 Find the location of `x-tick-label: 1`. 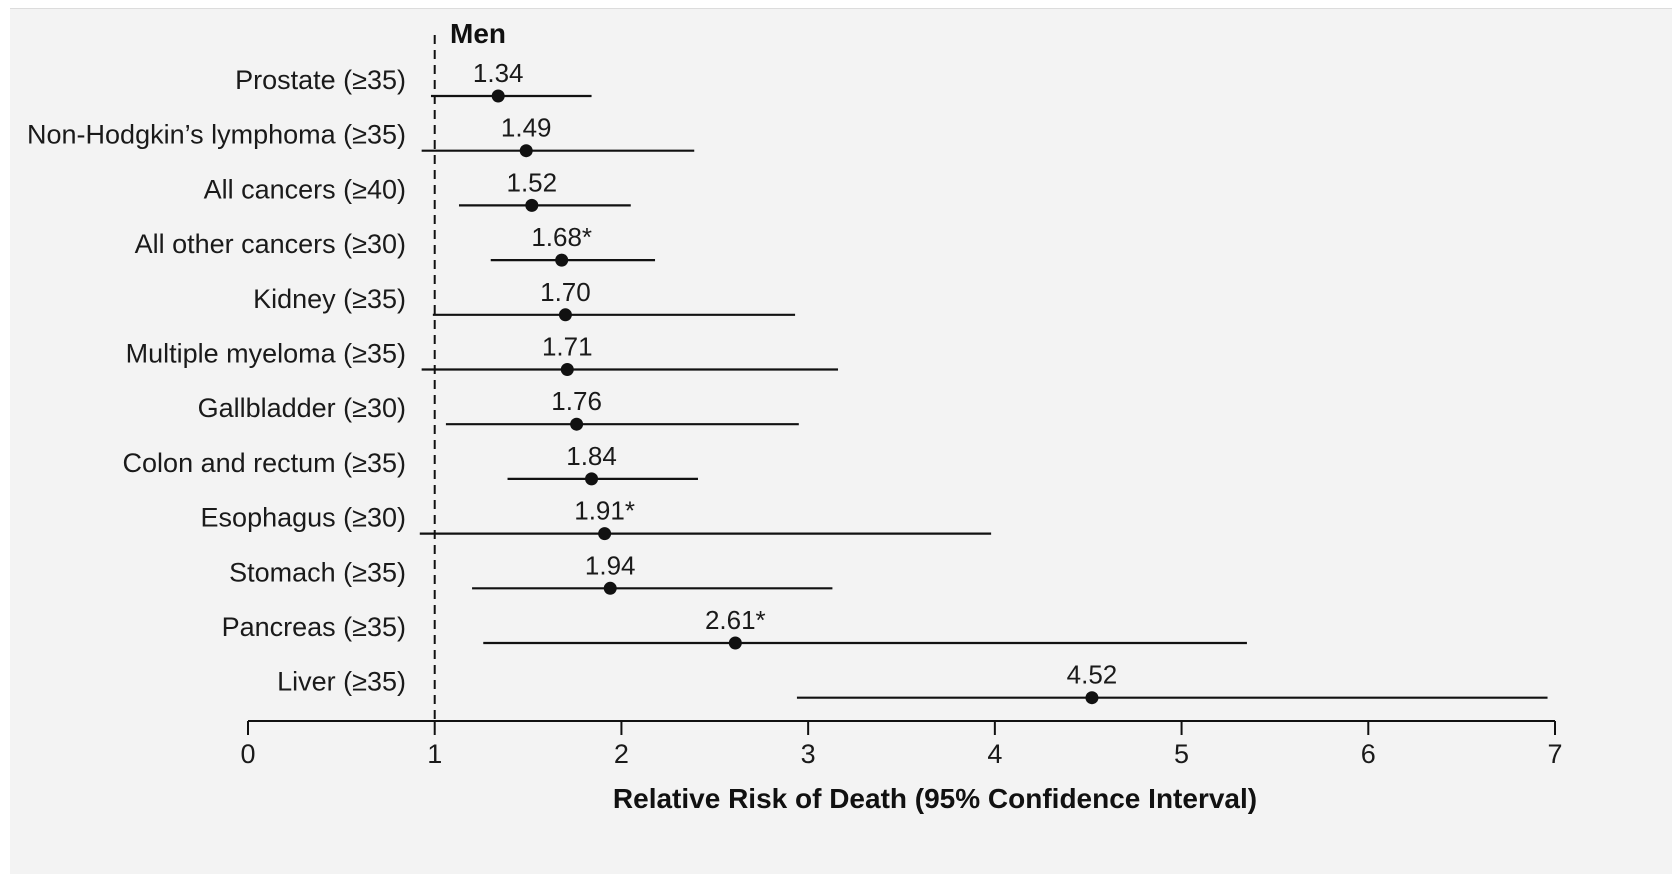

x-tick-label: 1 is located at coordinates (434, 754).